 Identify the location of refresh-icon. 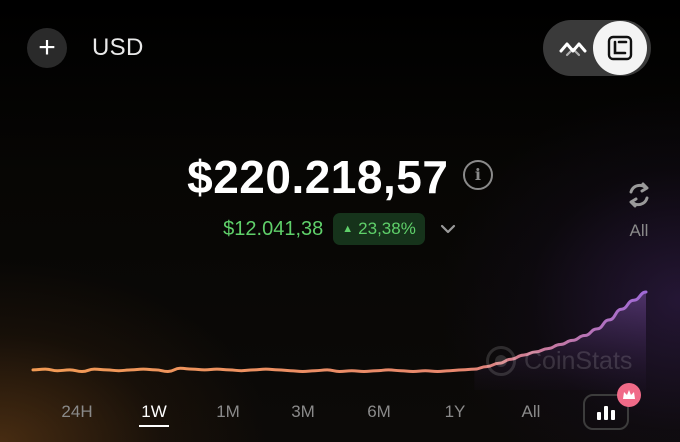
(639, 195).